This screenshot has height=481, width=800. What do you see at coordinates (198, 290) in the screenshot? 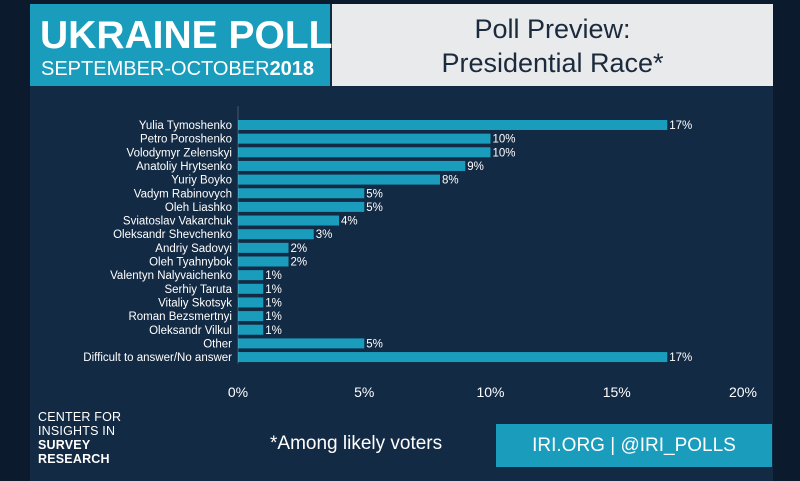
I see `category-label: Serhiy Taruta` at bounding box center [198, 290].